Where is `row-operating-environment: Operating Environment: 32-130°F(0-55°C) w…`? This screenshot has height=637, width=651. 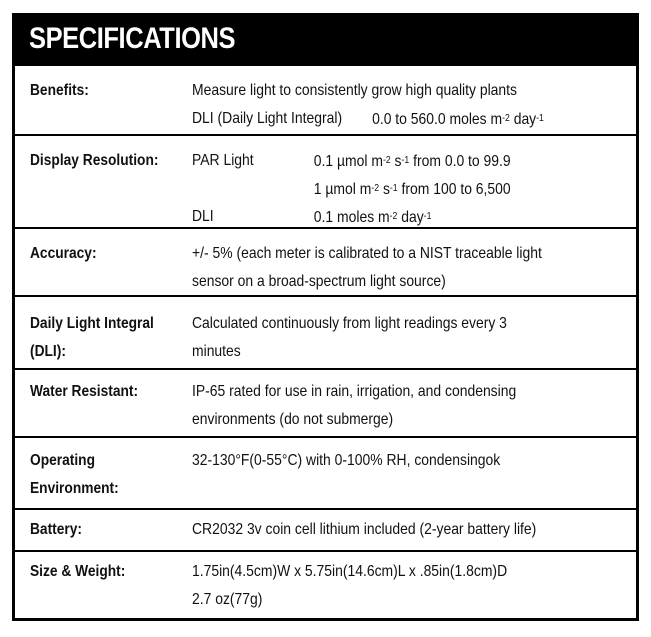 row-operating-environment: Operating Environment: 32-130°F(0-55°C) w… is located at coordinates (325, 474).